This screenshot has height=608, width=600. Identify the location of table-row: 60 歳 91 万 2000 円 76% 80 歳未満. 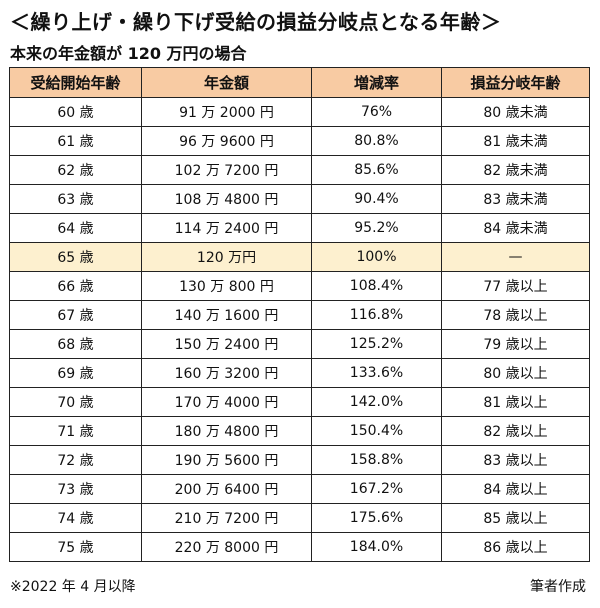
(299, 112).